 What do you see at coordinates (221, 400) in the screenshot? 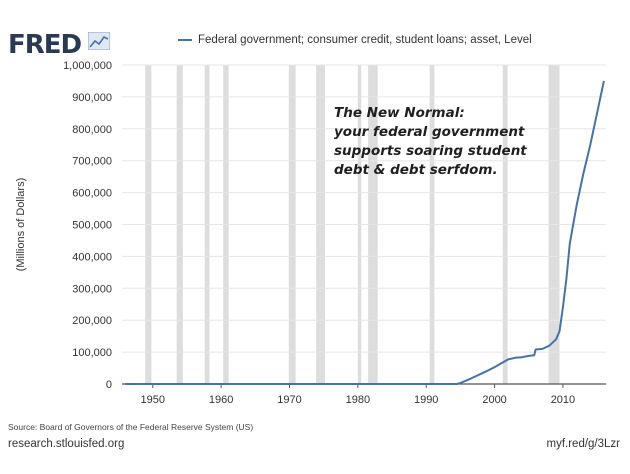
I see `x-tick-label-1: 1960` at bounding box center [221, 400].